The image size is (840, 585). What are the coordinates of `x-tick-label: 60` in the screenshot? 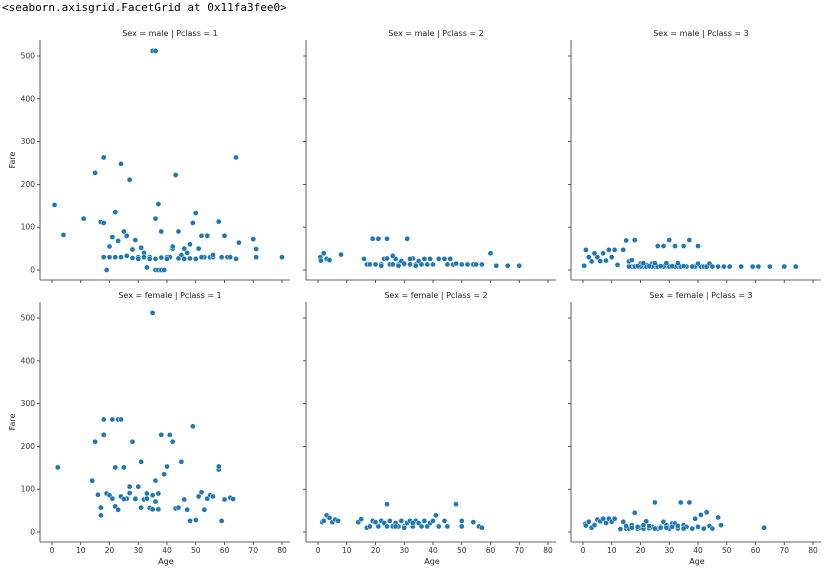 It's located at (756, 550).